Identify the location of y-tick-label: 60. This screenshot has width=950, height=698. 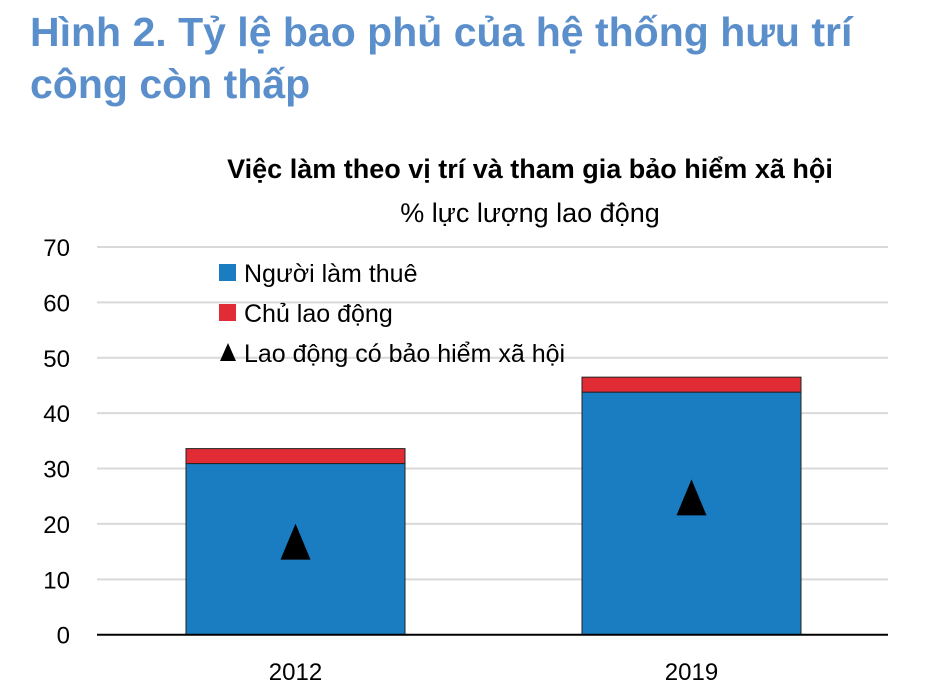
(56, 303).